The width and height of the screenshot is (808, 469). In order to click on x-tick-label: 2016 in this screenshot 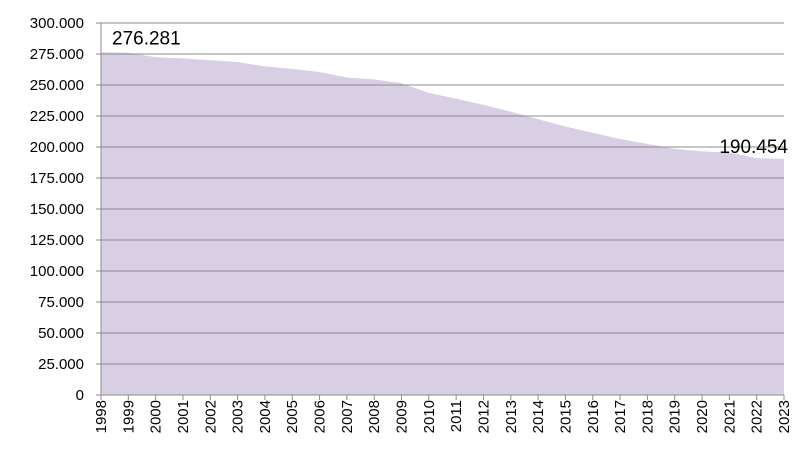, I will do `click(593, 416)`.